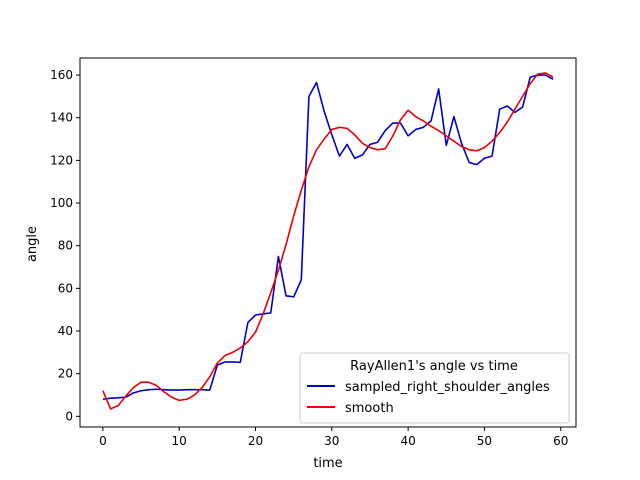 The height and width of the screenshot is (480, 640). What do you see at coordinates (61, 118) in the screenshot?
I see `y-tick-label: 140` at bounding box center [61, 118].